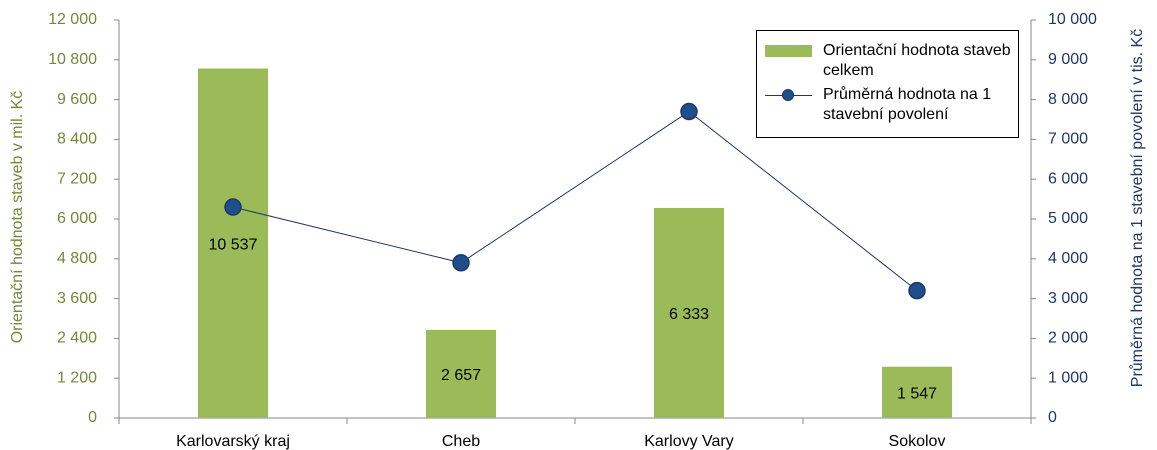 The width and height of the screenshot is (1157, 450). What do you see at coordinates (1068, 99) in the screenshot?
I see `y2-tick-label: 8 000` at bounding box center [1068, 99].